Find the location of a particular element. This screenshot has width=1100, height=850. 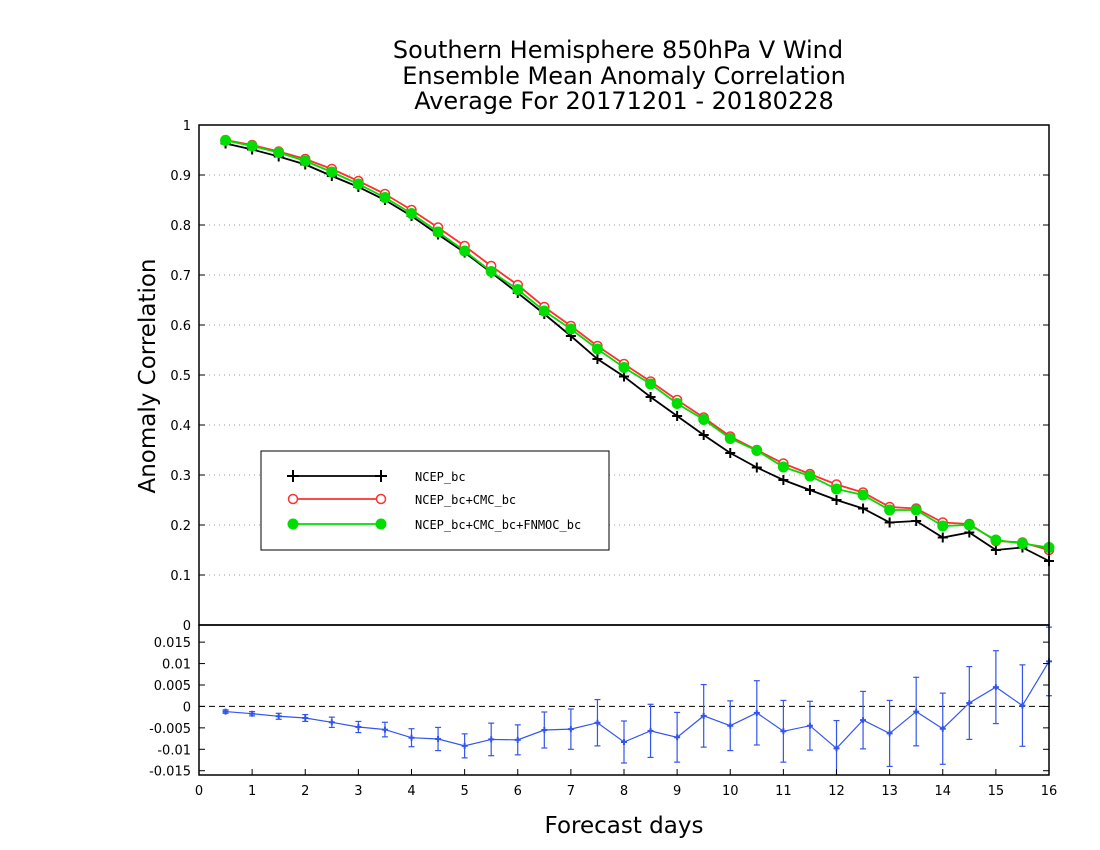

bottom-y-axis-ticks: -0.015 -0.01 -0.005 0 0.005 0.01 0.015 is located at coordinates (599, 708).